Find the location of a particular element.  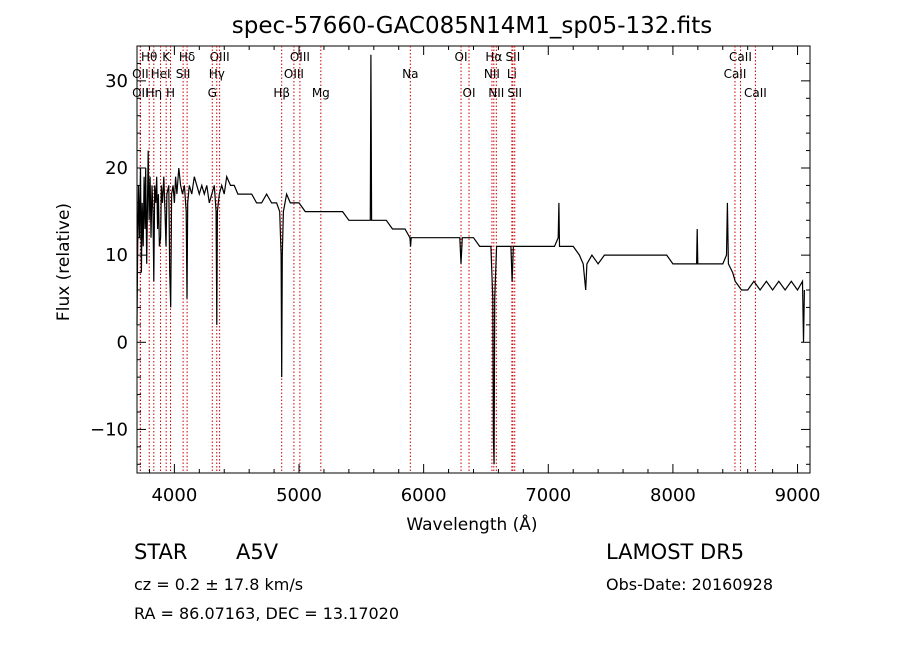

line-marker-label-5: K is located at coordinates (166, 57).